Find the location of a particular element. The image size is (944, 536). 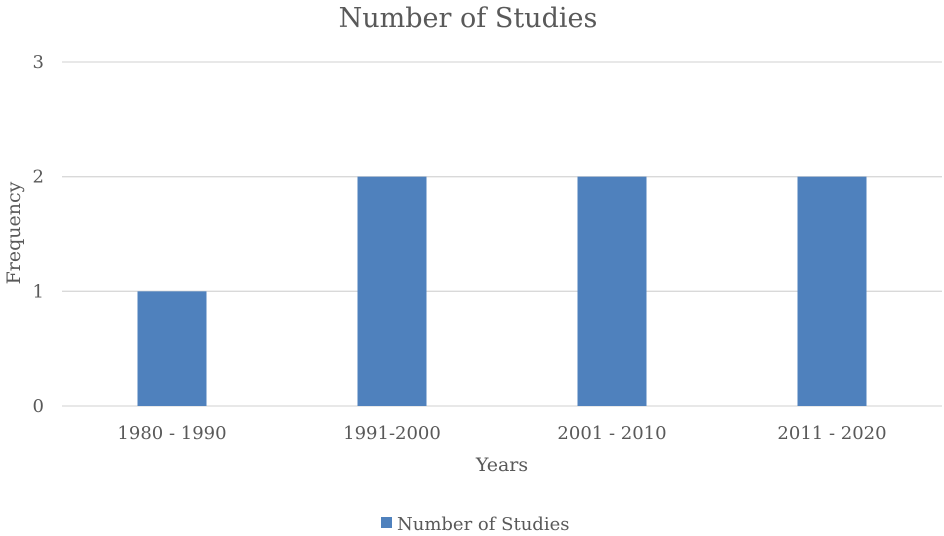

y-axis-label: Frequency is located at coordinates (14, 232).